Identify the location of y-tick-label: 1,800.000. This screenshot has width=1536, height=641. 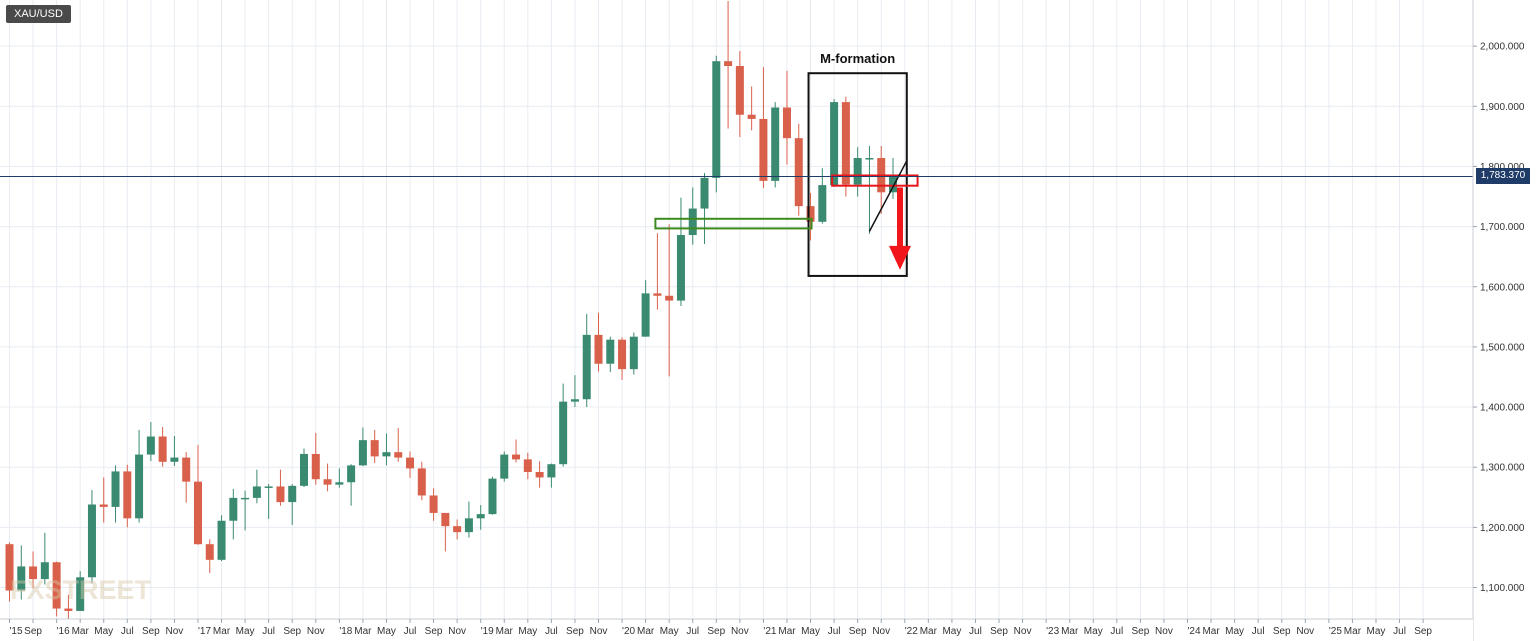
(1502, 167).